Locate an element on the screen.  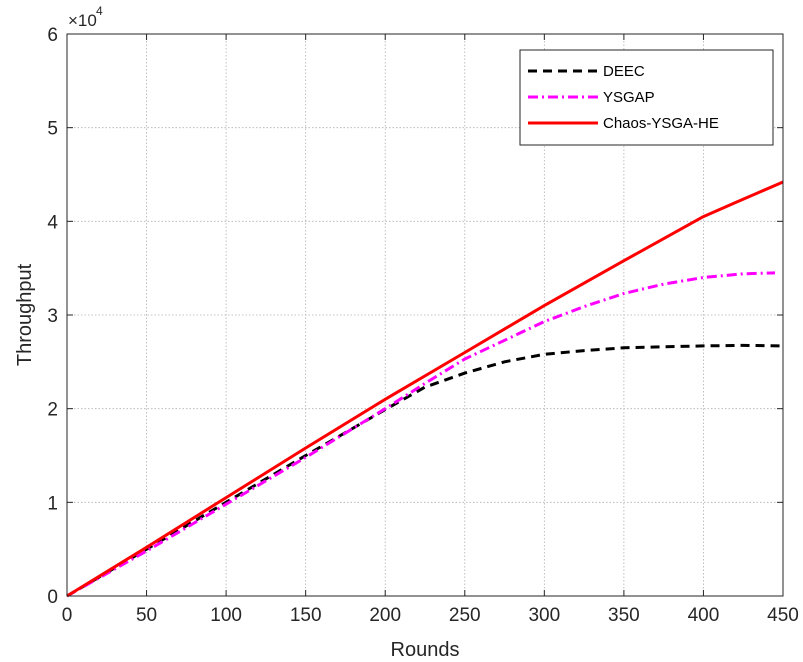
y-tick-label: 2 is located at coordinates (52, 410).